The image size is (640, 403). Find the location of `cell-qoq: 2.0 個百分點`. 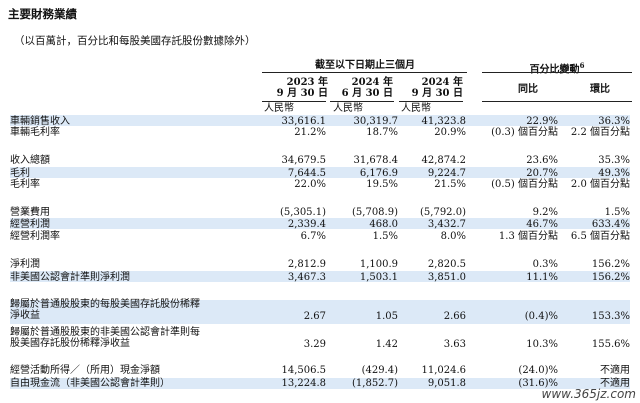

cell-qoq: 2.0 個百分點 is located at coordinates (600, 184).